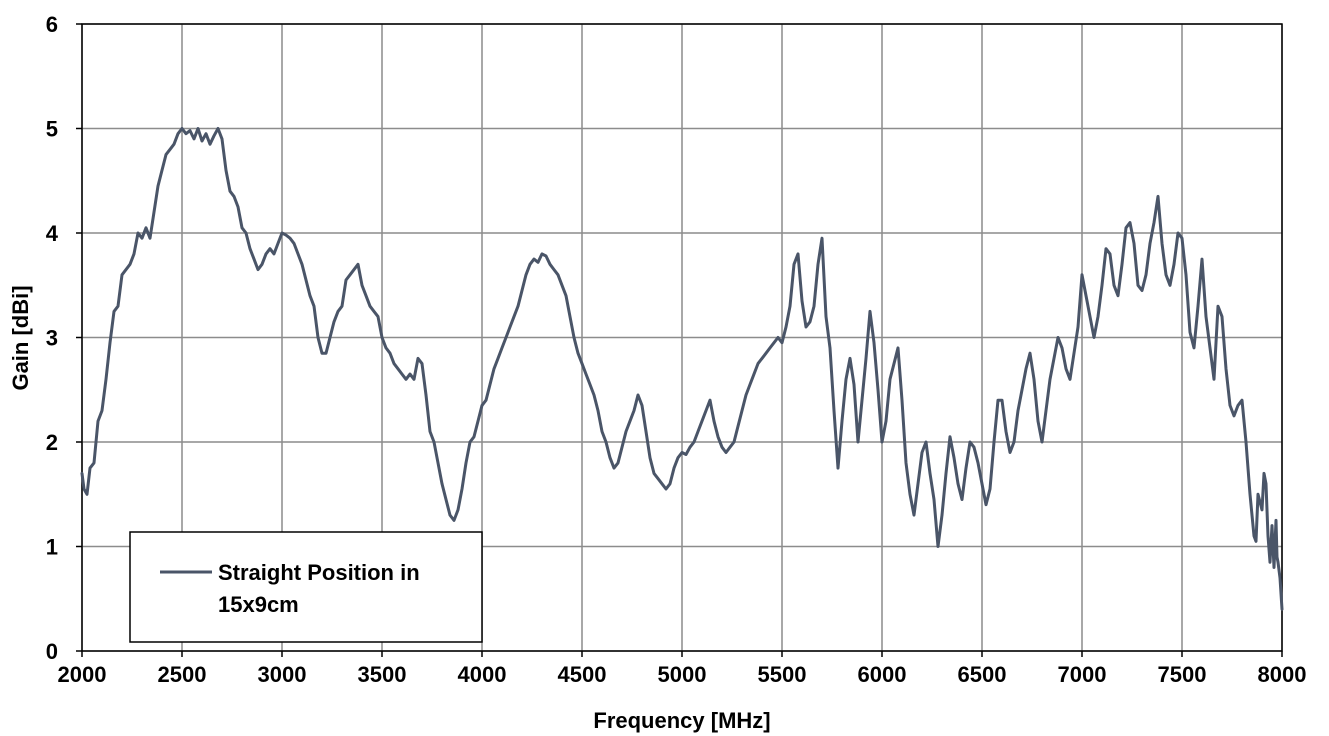  I want to click on legend-label-line-1: Straight Position in, so click(319, 572).